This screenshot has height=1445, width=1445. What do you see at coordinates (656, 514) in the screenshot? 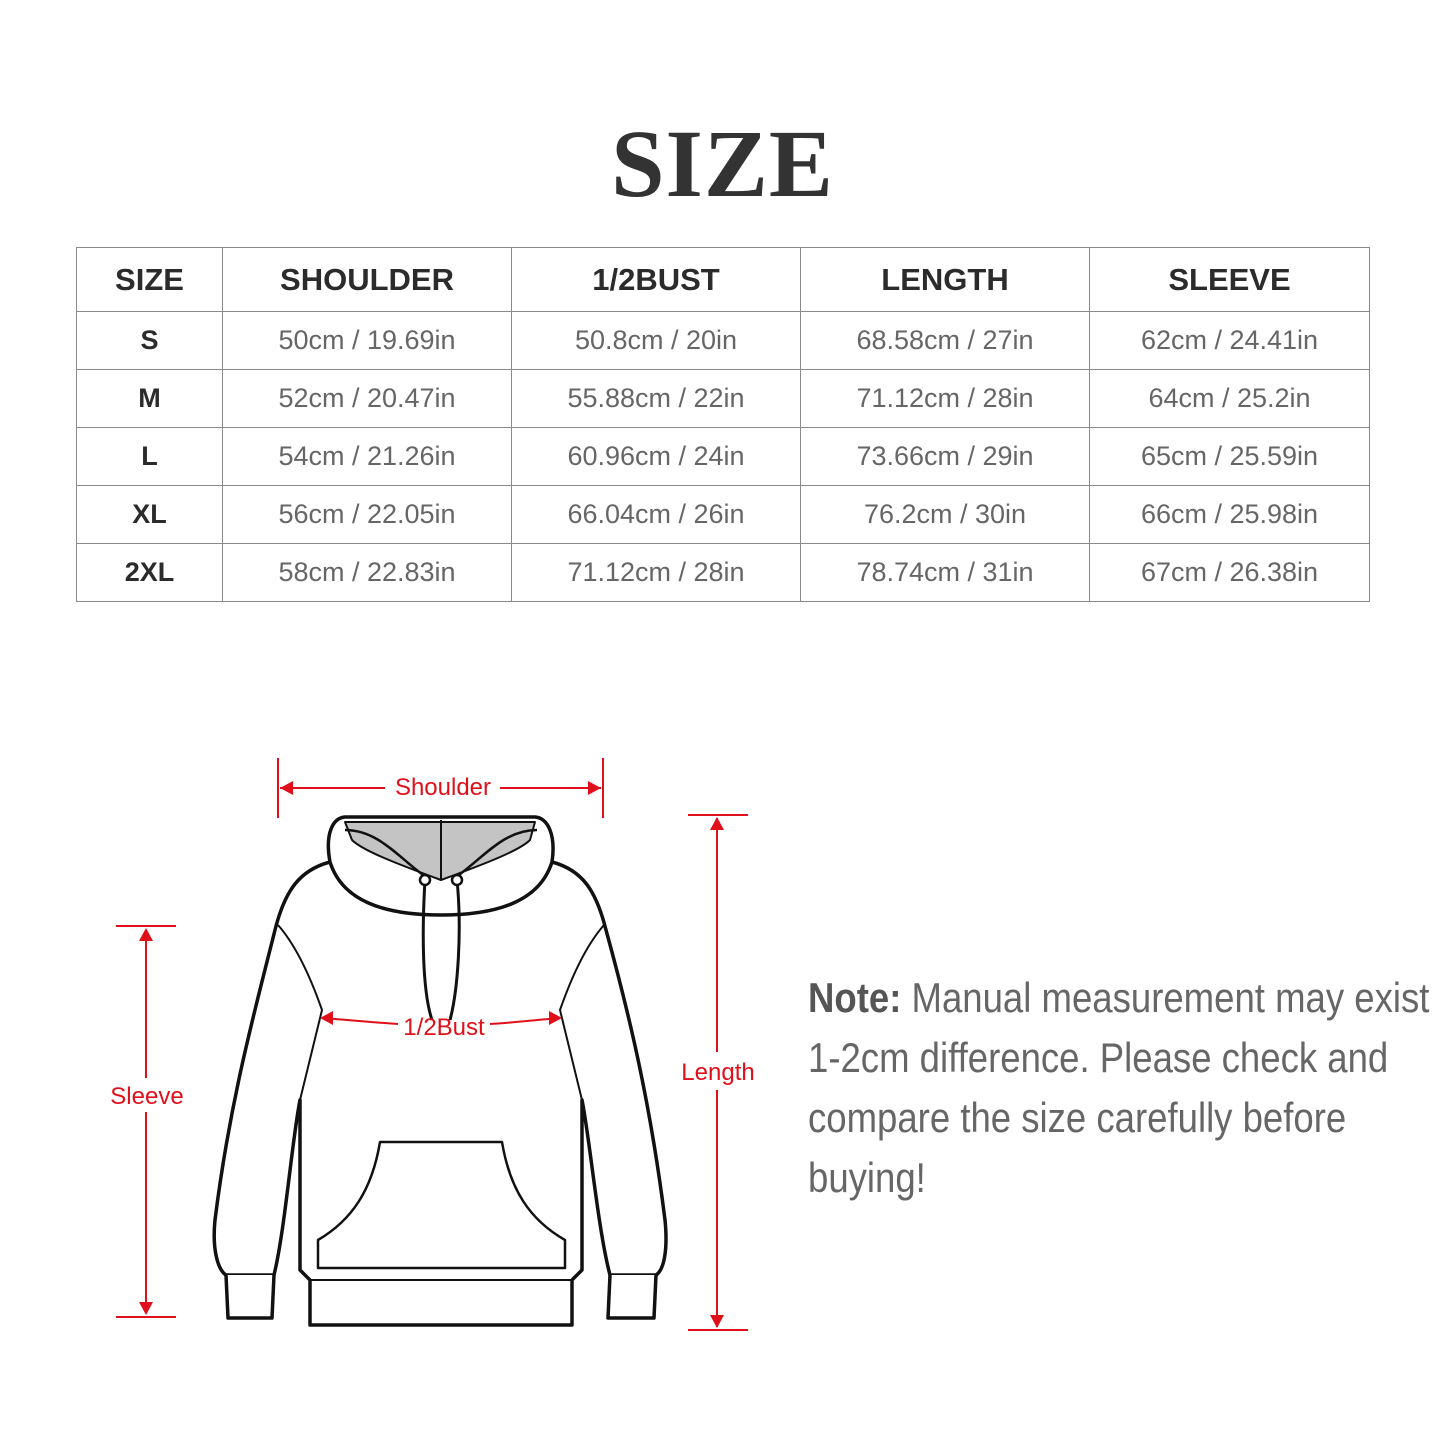
I see `measurement-cell: 66.04cm / 26in` at bounding box center [656, 514].